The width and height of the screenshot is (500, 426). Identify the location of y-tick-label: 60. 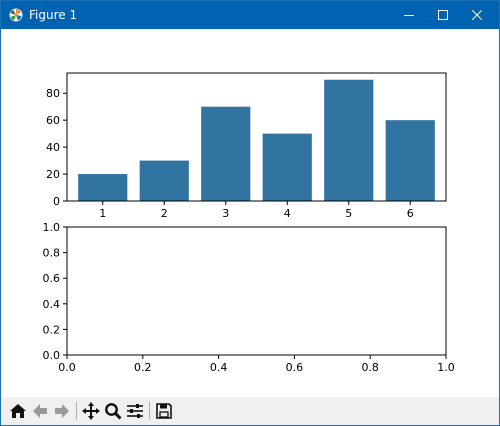
(53, 120).